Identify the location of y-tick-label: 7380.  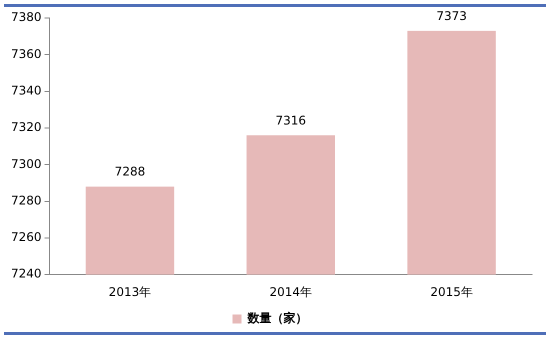
(26, 17).